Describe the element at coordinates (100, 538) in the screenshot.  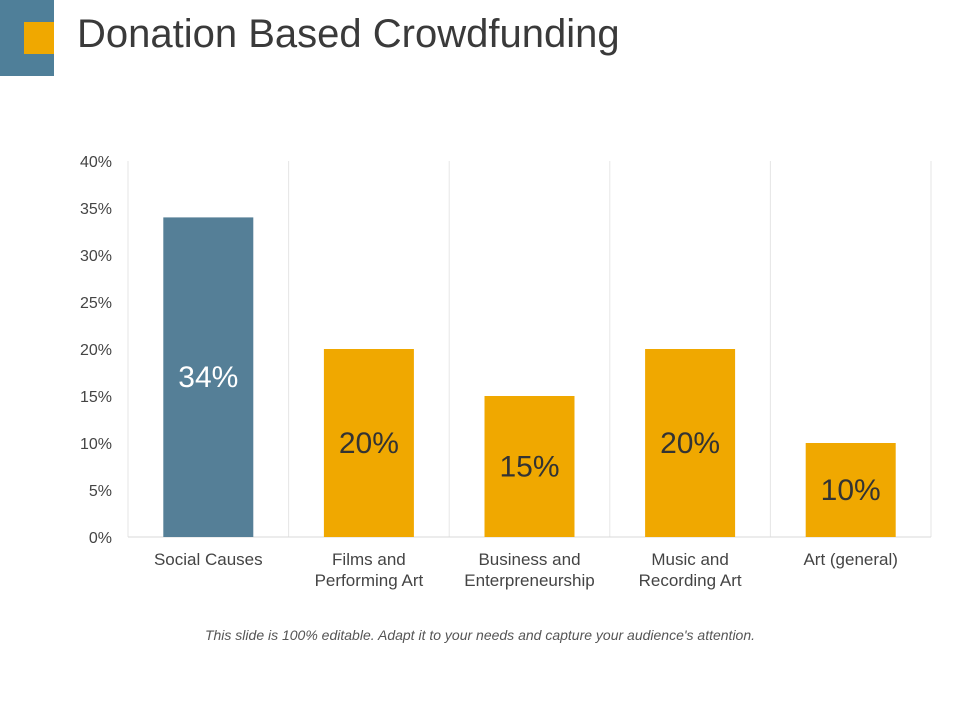
I see `y-tick-label: 0%` at that location.